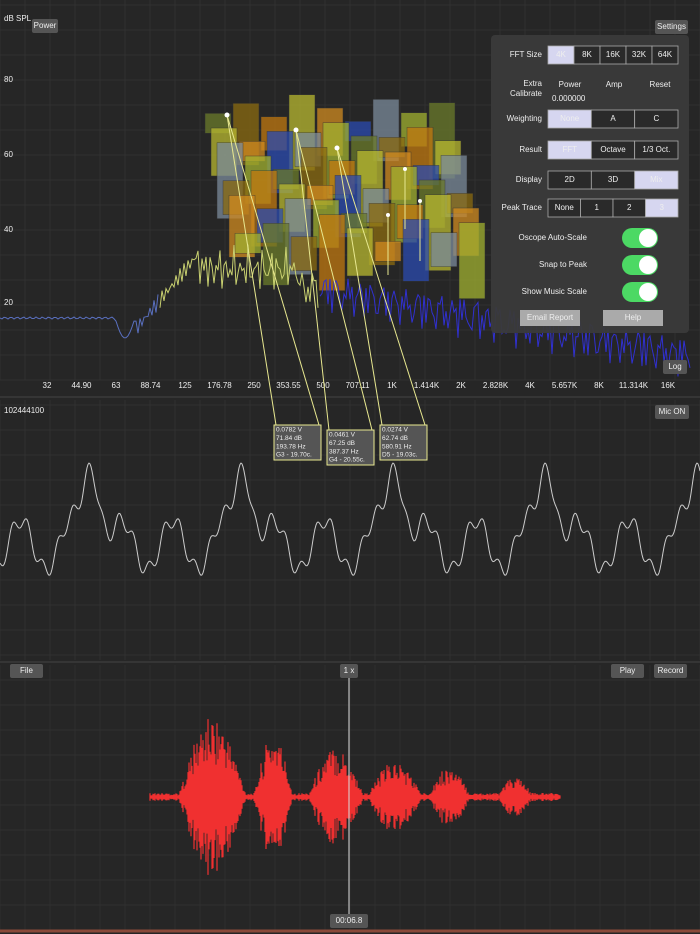 The image size is (700, 934). What do you see at coordinates (614, 84) in the screenshot?
I see `calibrate-link: Amp` at bounding box center [614, 84].